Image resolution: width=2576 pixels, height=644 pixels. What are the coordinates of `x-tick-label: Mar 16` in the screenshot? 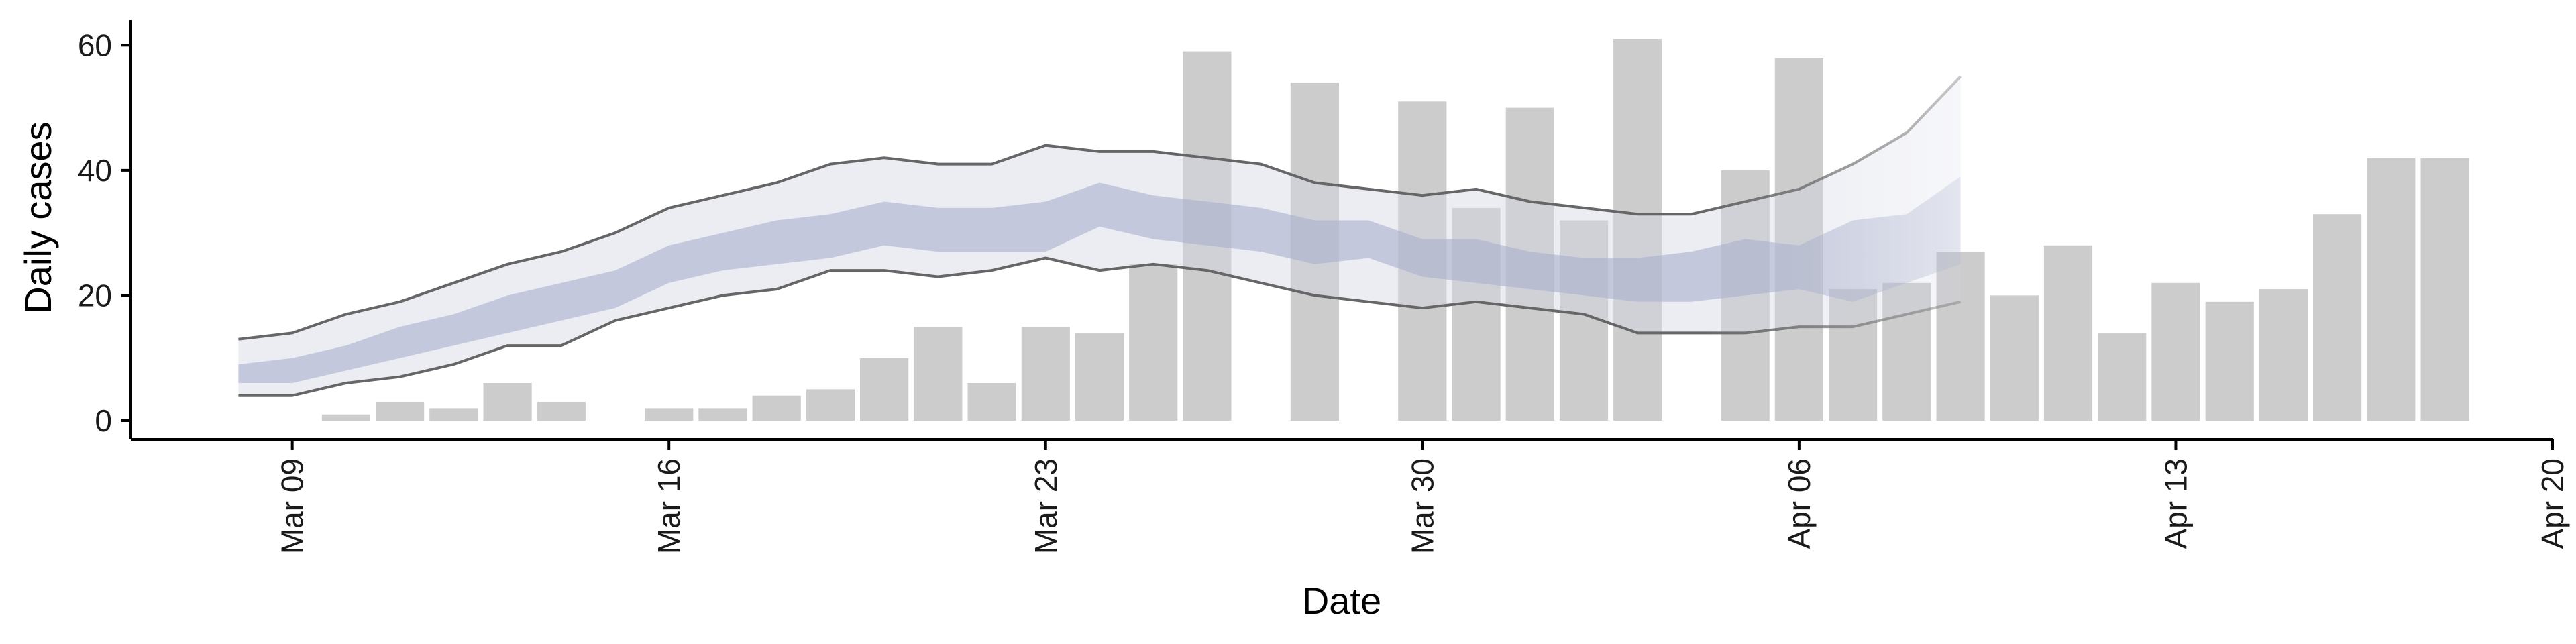 It's located at (668, 506).